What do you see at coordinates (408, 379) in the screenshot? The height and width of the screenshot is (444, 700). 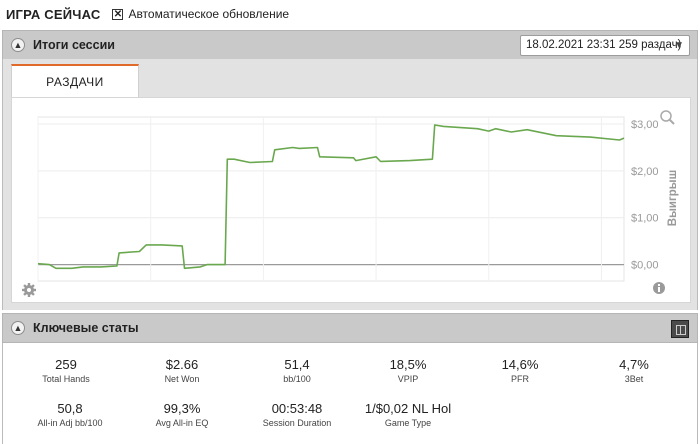 I see `stat-label: VPIP` at bounding box center [408, 379].